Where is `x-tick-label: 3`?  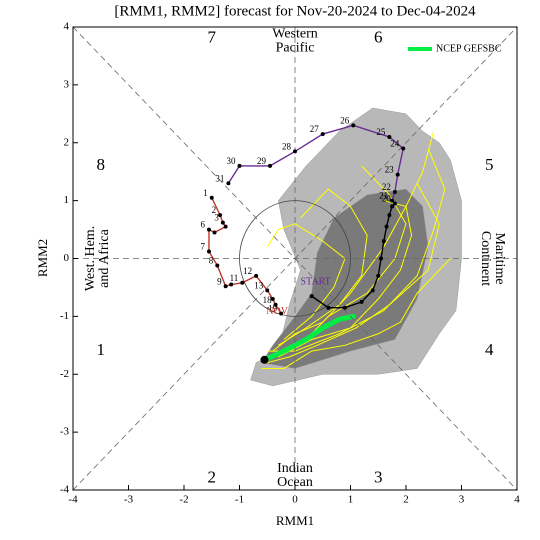 x-tick-label: 3 is located at coordinates (462, 500).